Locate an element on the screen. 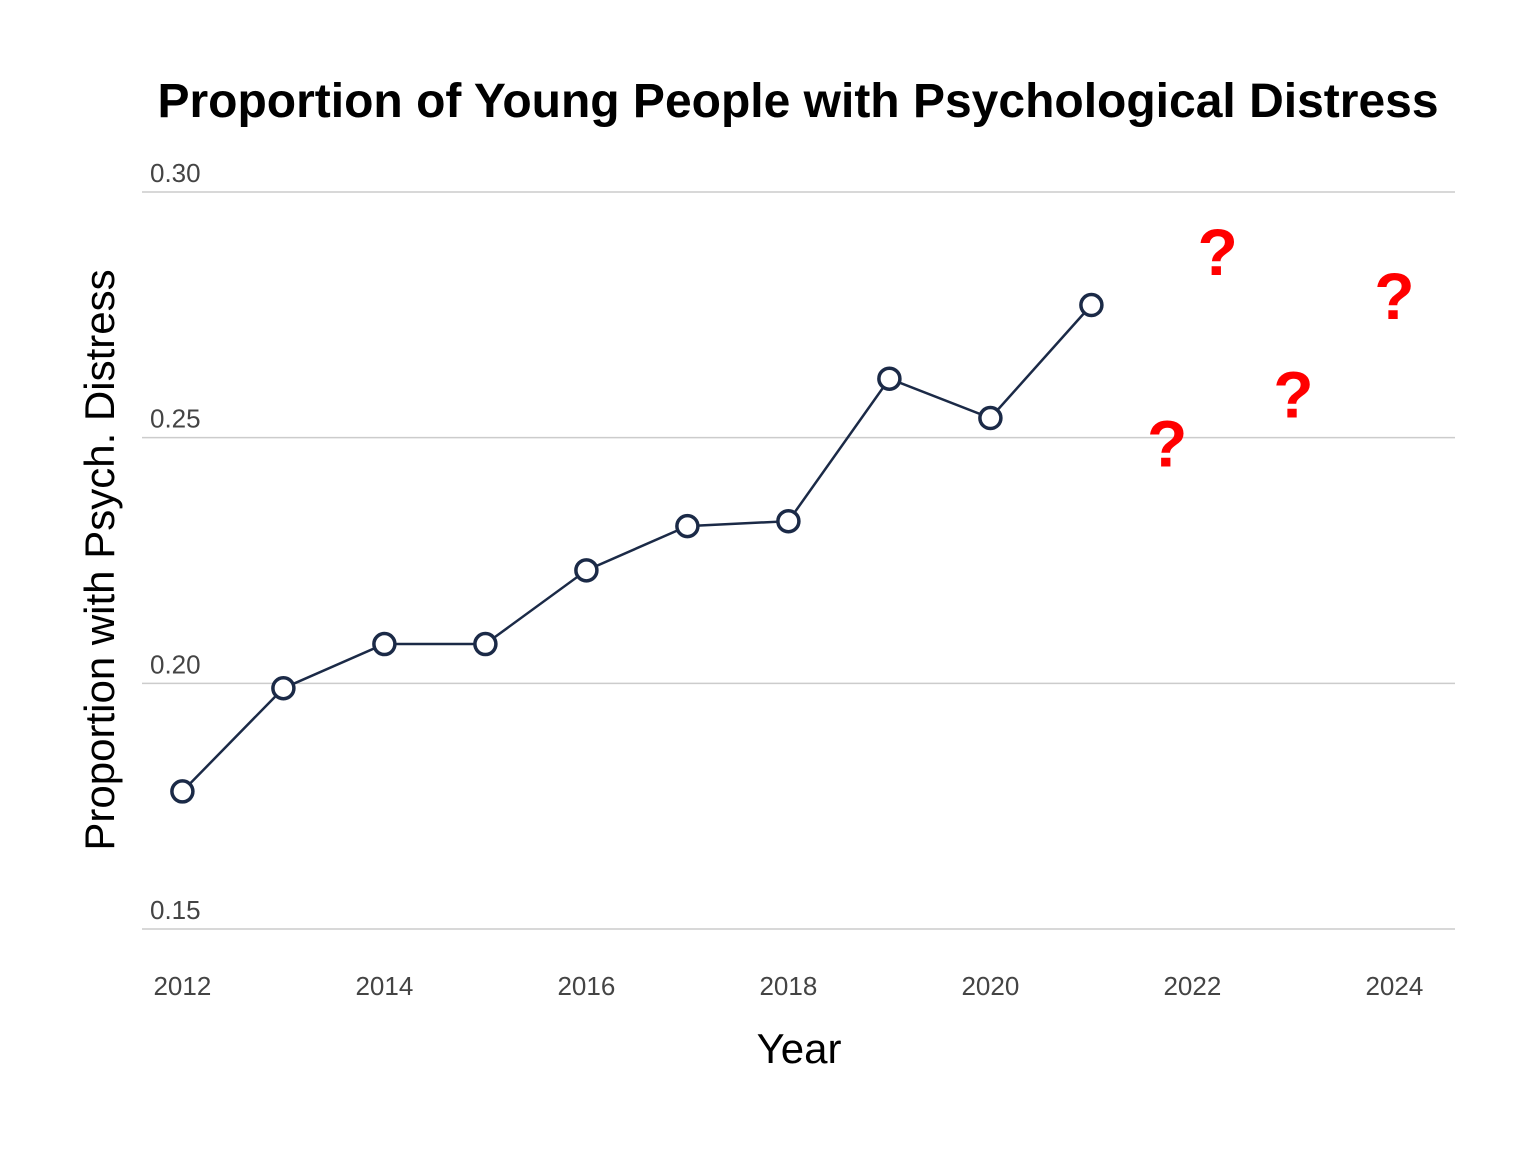 The image size is (1536, 1152). y-tick-label: 0.20 is located at coordinates (175, 664).